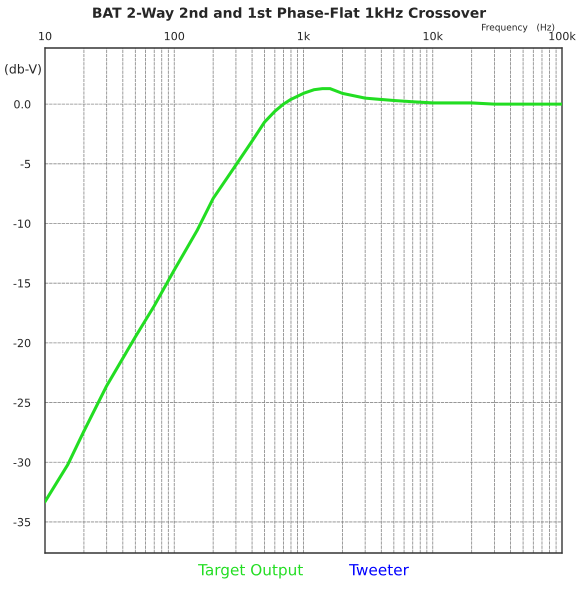 This screenshot has height=590, width=578. What do you see at coordinates (22, 522) in the screenshot?
I see `y-tick-label: -35` at bounding box center [22, 522].